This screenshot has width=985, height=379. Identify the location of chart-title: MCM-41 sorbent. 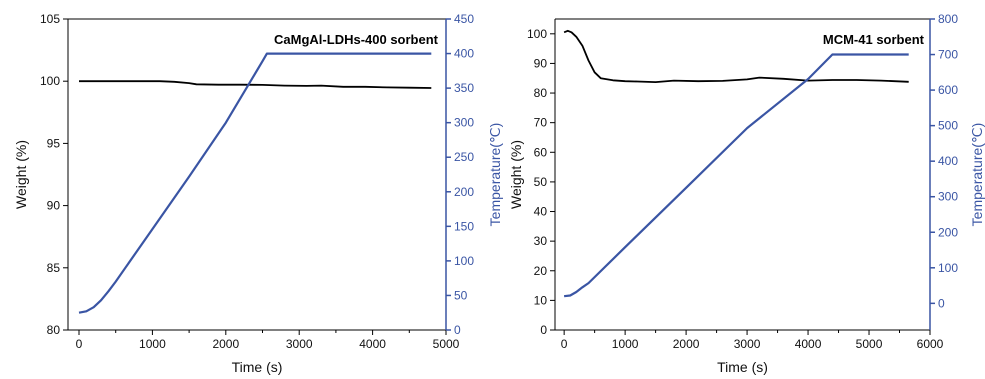
(874, 39).